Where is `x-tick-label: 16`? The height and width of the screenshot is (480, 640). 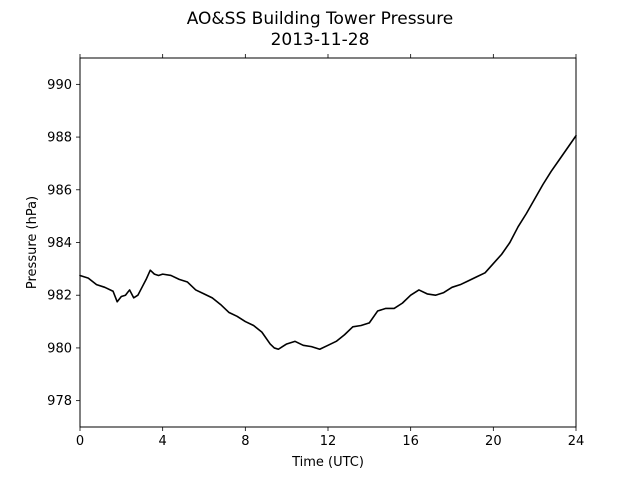
x-tick-label: 16 is located at coordinates (410, 441).